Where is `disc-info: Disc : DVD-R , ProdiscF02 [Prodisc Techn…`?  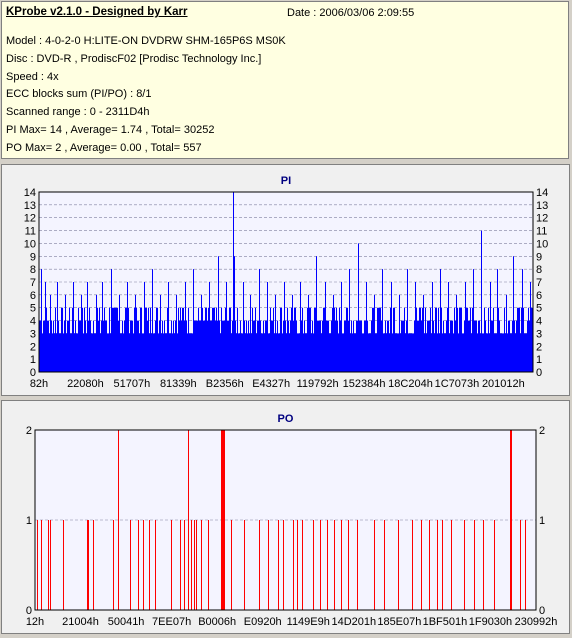 disc-info: Disc : DVD-R , ProdiscF02 [Prodisc Techn… is located at coordinates (134, 59).